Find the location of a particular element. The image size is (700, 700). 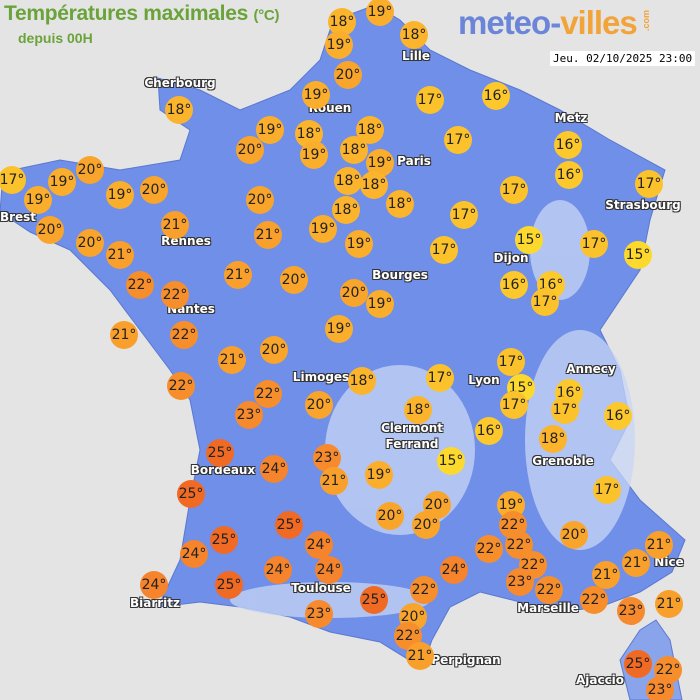

city-label: Grenoble is located at coordinates (563, 461).